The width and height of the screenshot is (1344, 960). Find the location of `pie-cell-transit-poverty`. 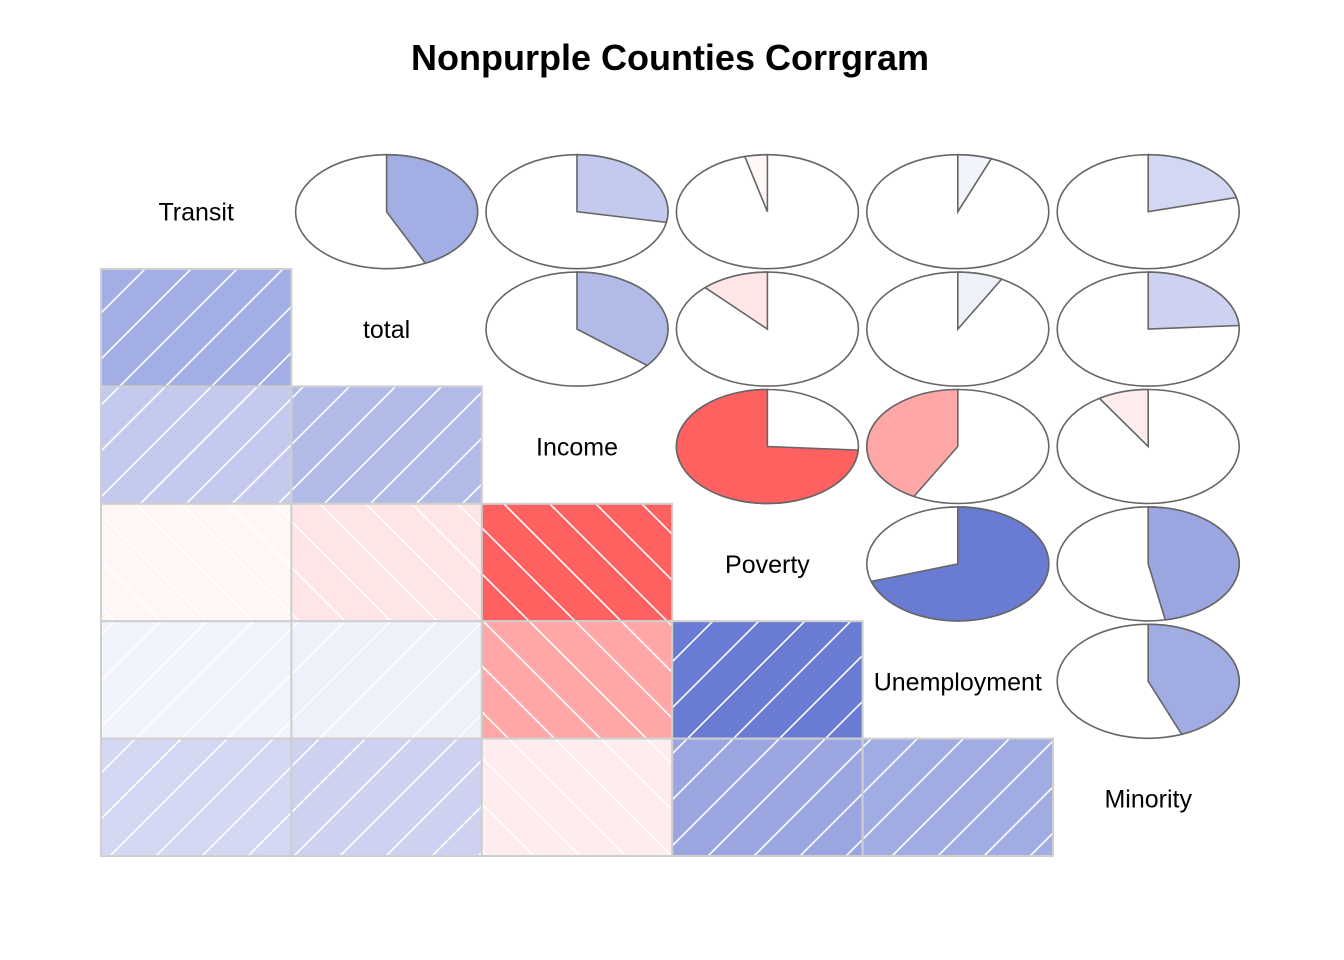

pie-cell-transit-poverty is located at coordinates (767, 211).